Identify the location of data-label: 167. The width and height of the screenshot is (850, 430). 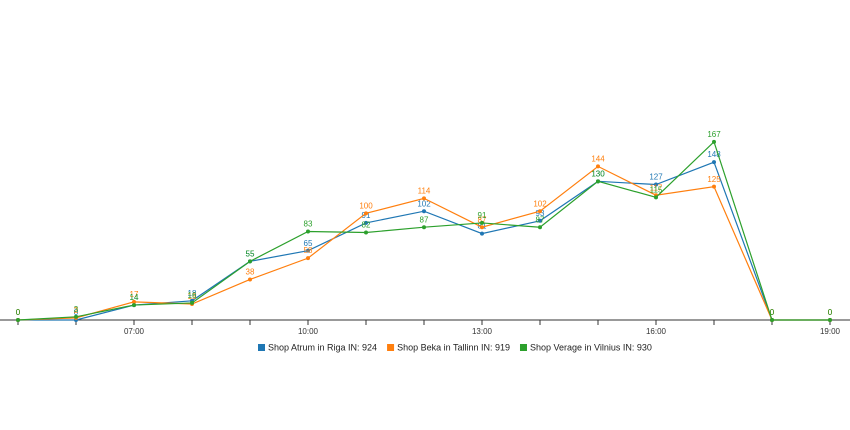
(714, 134).